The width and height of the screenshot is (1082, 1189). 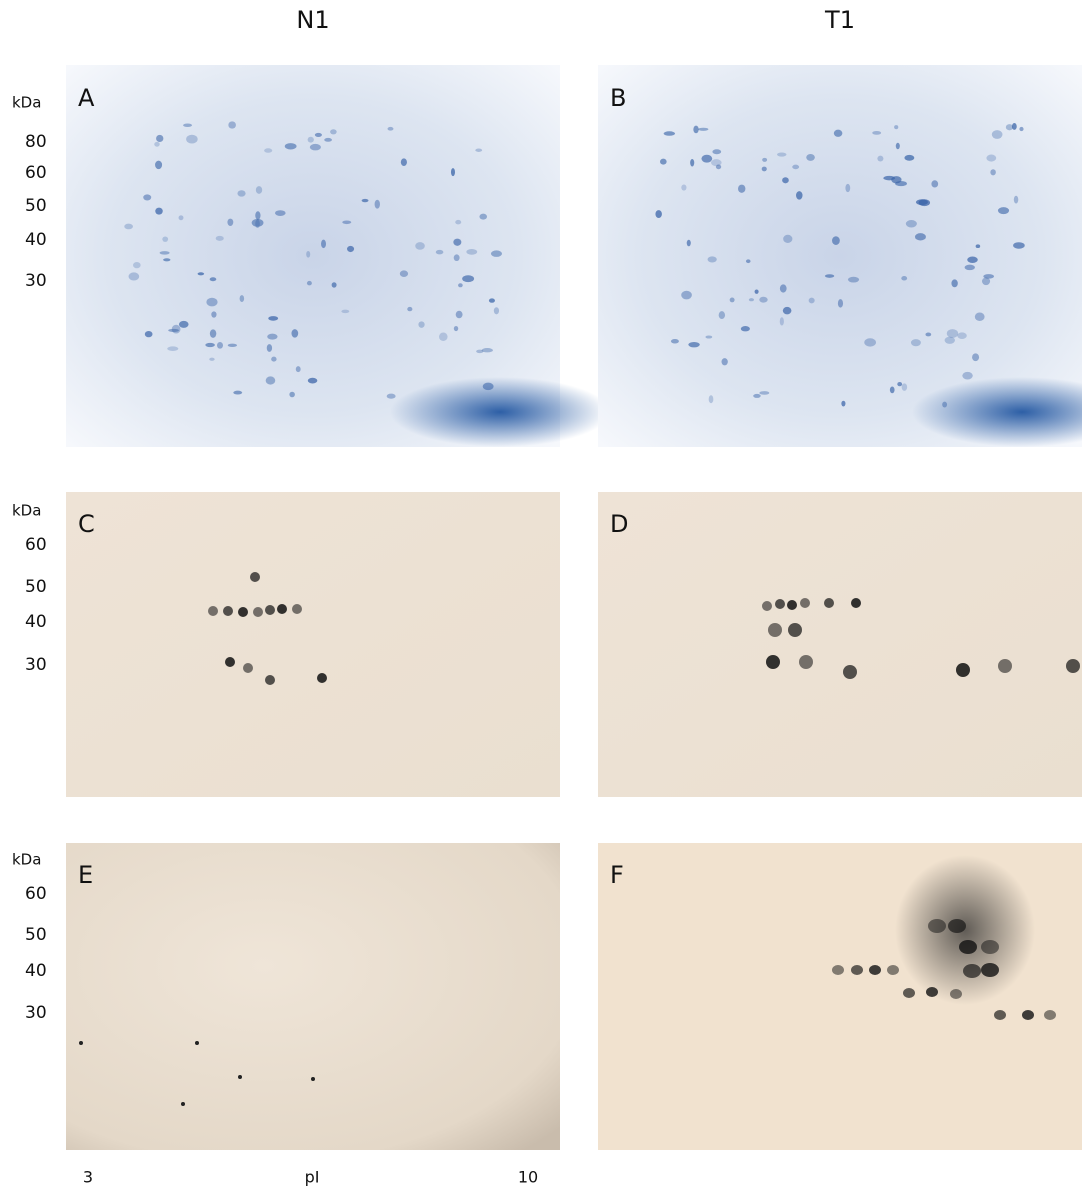 What do you see at coordinates (26, 103) in the screenshot?
I see `unit-label: kDa` at bounding box center [26, 103].